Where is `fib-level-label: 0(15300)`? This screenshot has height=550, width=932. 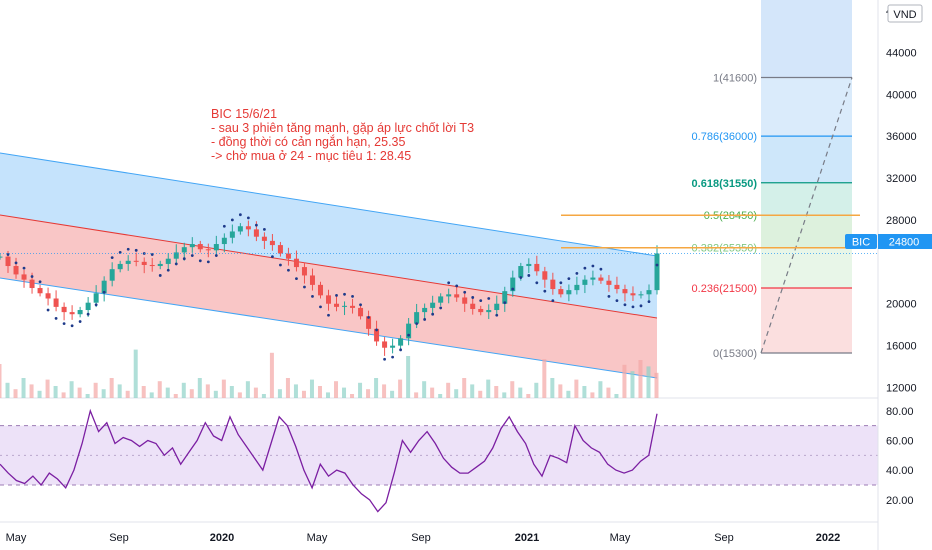
fib-level-label: 0(15300) is located at coordinates (735, 354).